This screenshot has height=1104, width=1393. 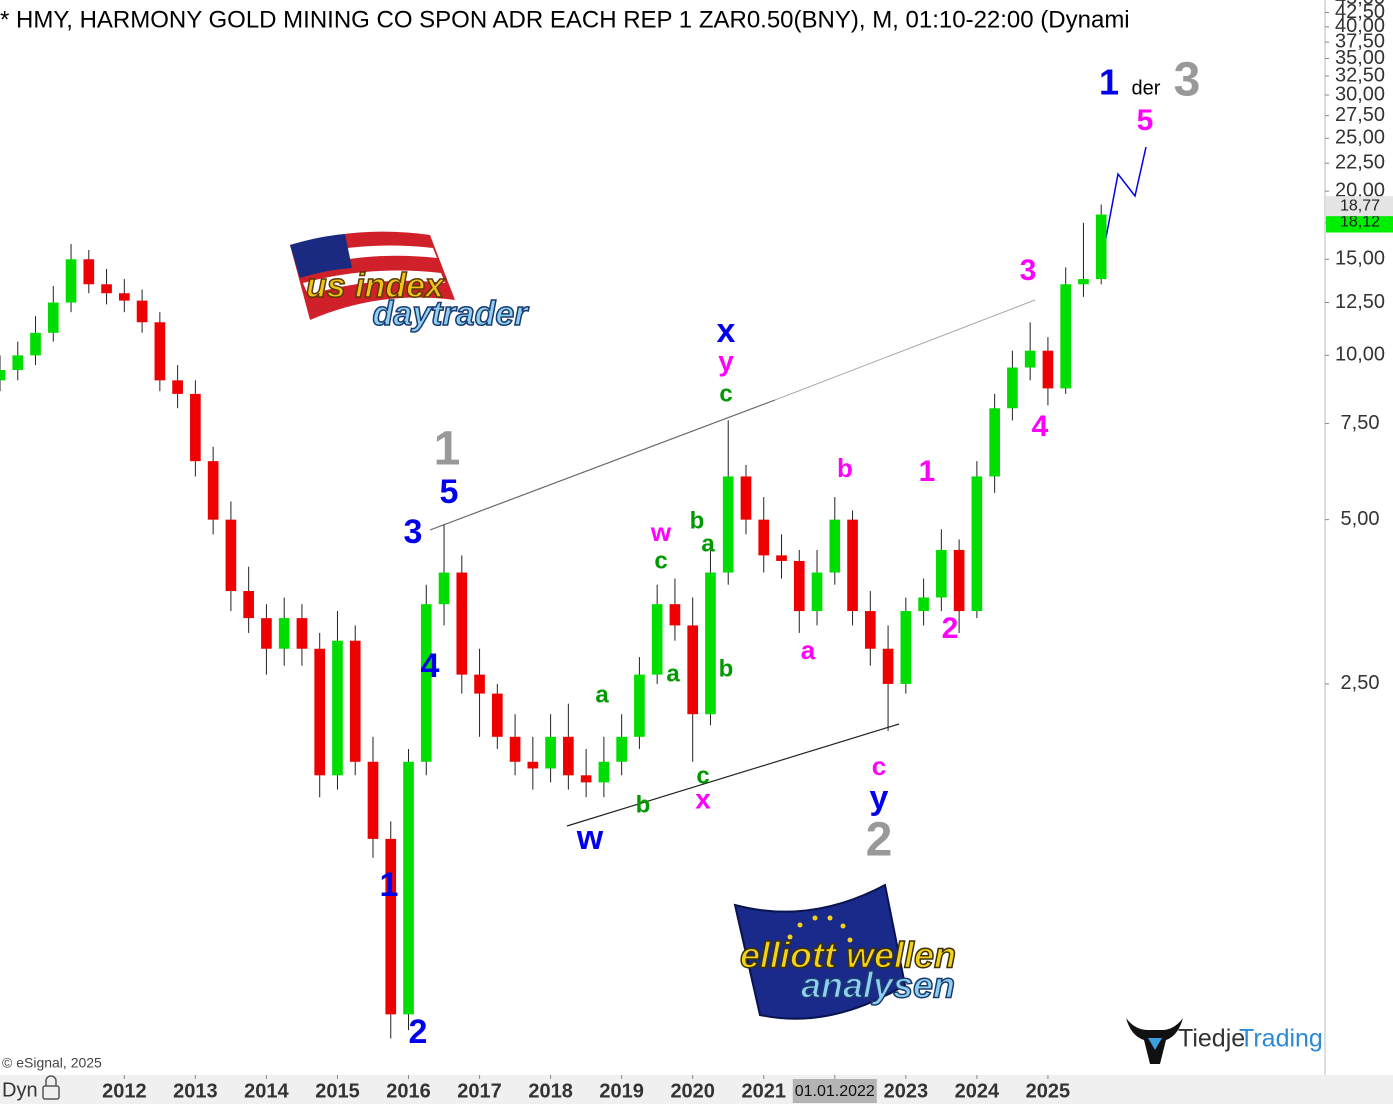 What do you see at coordinates (1360, 162) in the screenshot?
I see `y-tick-label: 22,50` at bounding box center [1360, 162].